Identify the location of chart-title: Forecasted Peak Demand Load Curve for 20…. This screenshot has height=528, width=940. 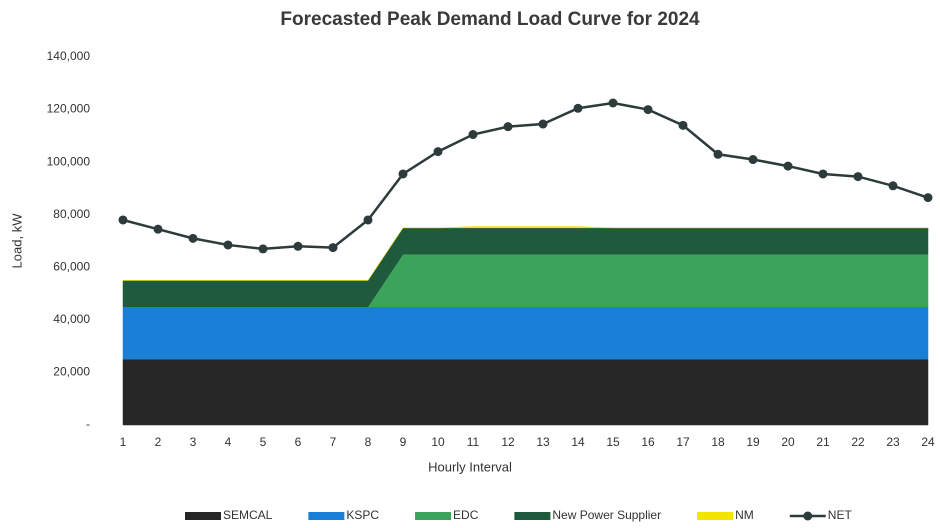
(490, 19).